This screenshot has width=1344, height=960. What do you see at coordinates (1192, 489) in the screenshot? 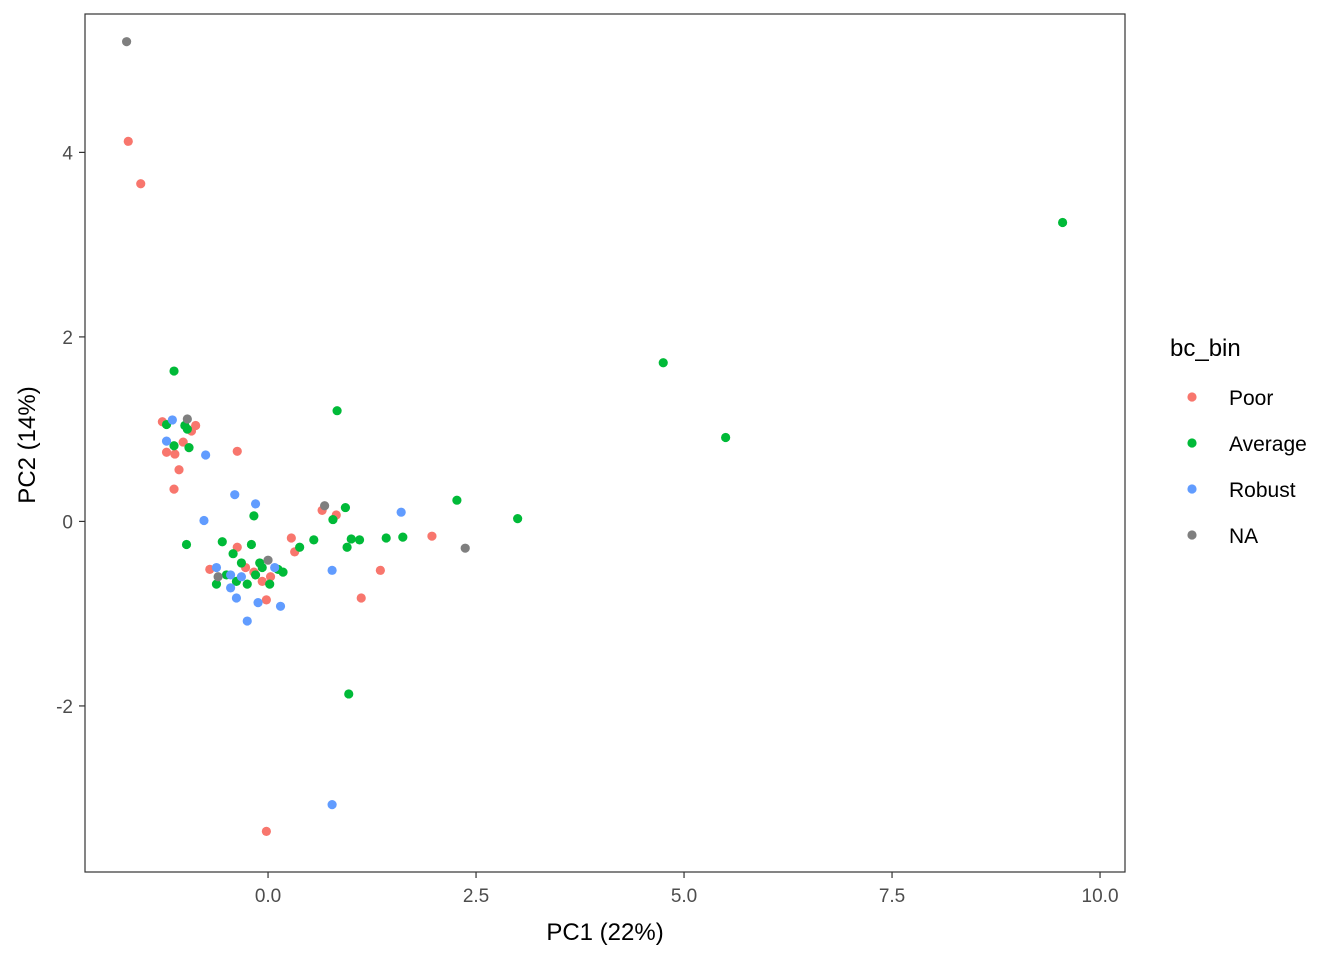
I see `legend-key-robust` at bounding box center [1192, 489].